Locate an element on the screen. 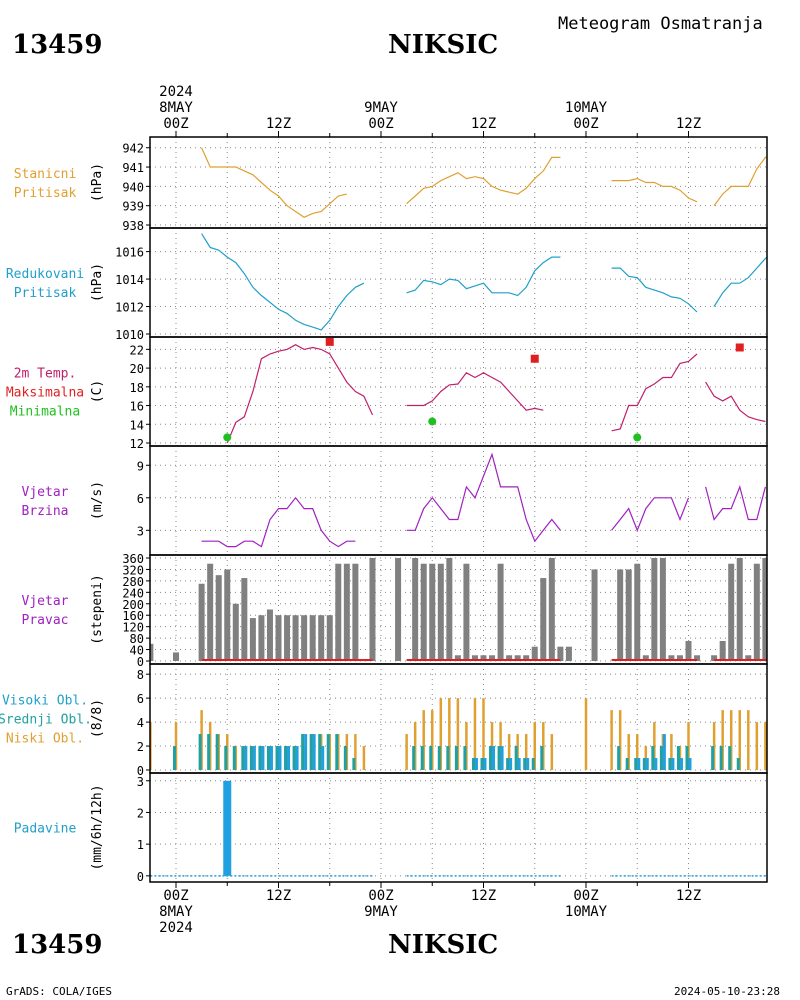 The height and width of the screenshot is (1000, 800). y-tick-label: 8 is located at coordinates (140, 675).